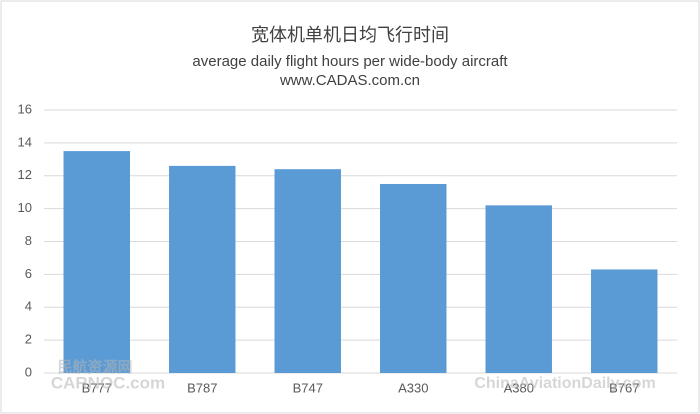 This screenshot has width=700, height=414. What do you see at coordinates (25, 108) in the screenshot?
I see `y-tick-label: 16` at bounding box center [25, 108].